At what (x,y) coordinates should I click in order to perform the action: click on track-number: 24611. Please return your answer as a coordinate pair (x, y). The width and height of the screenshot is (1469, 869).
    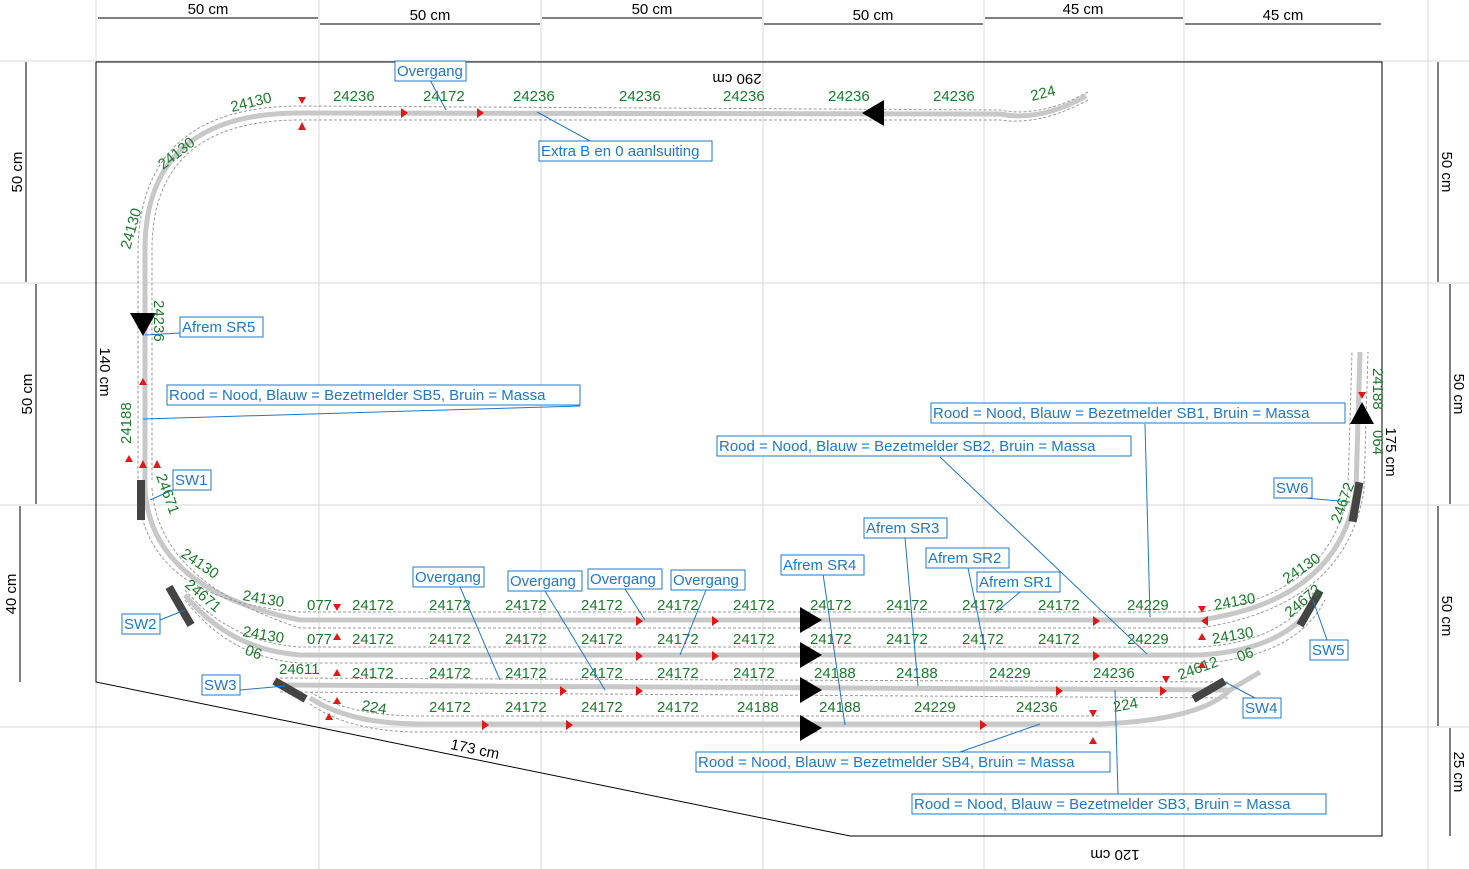
    Looking at the image, I should click on (299, 669).